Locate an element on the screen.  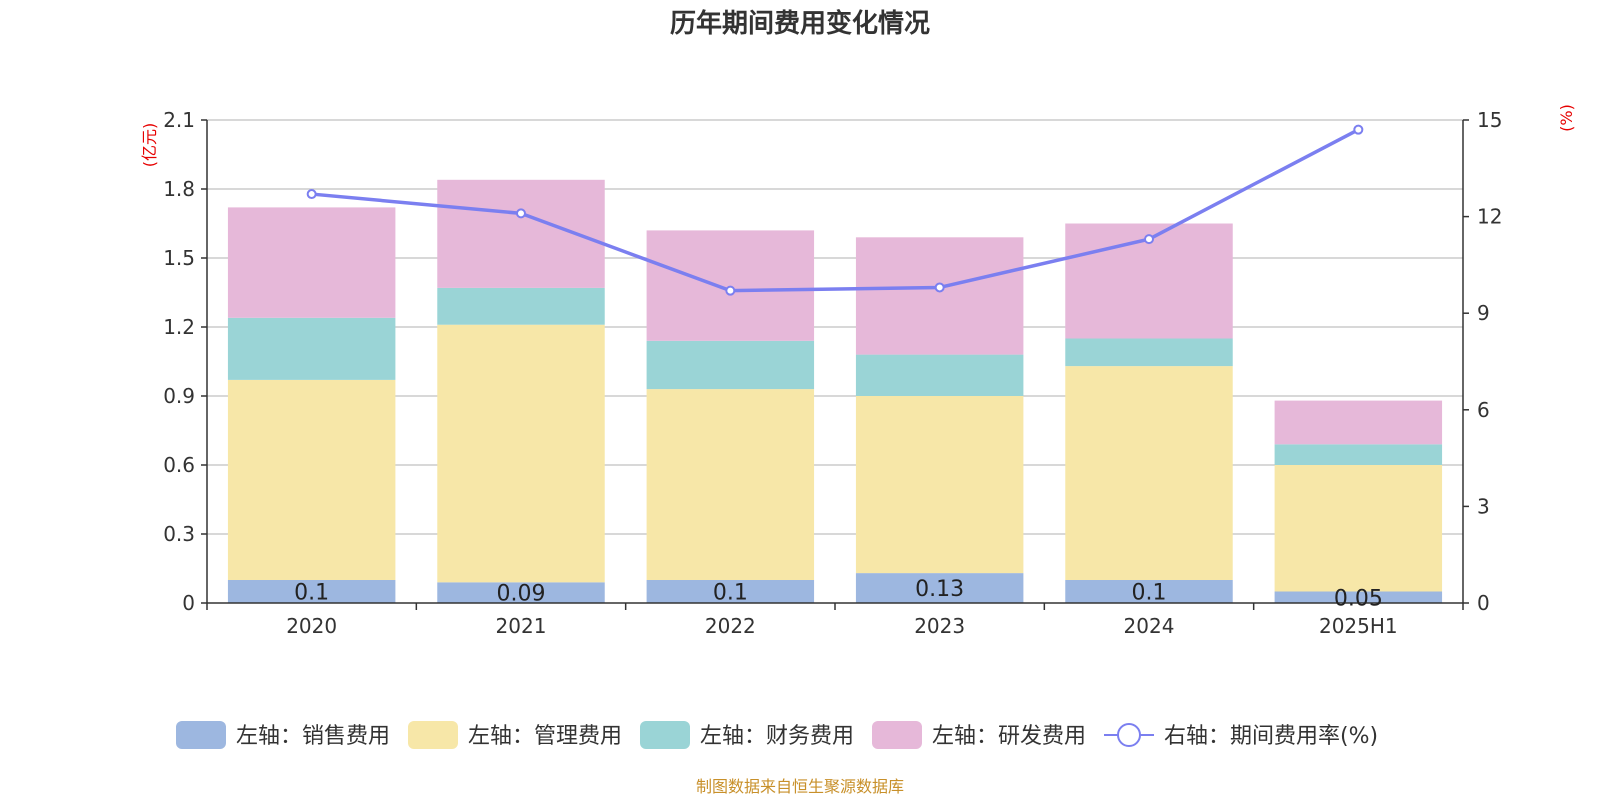
expense-rate-polyline is located at coordinates (835, 210).